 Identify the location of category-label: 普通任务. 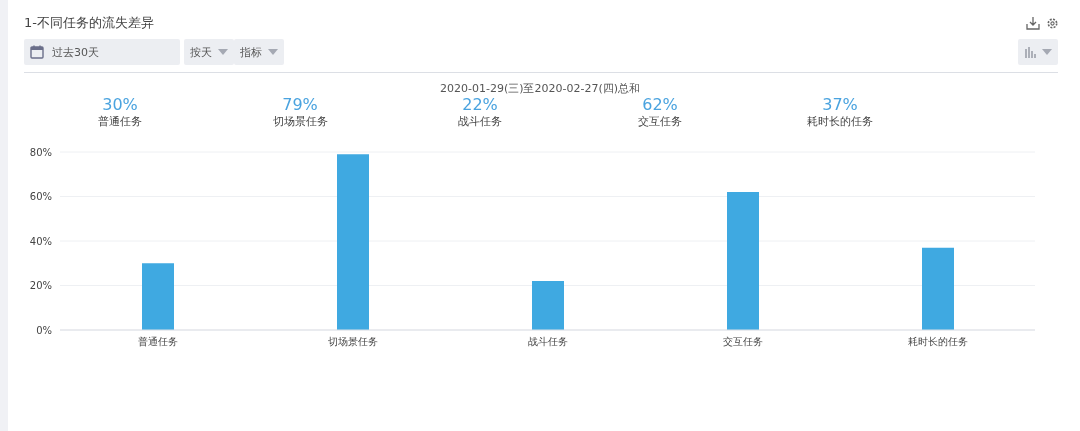
(120, 121).